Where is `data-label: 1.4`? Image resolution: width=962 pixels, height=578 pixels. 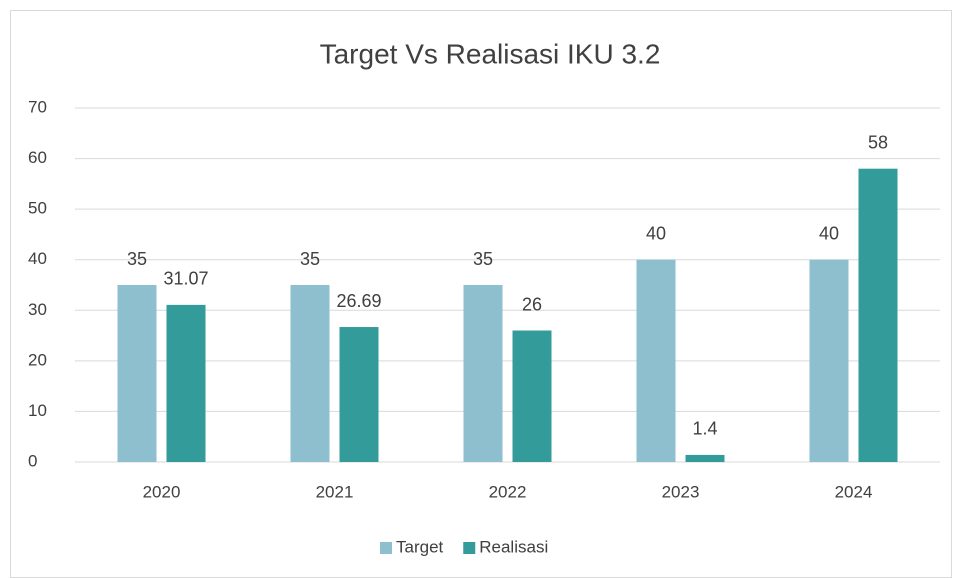 data-label: 1.4 is located at coordinates (704, 429).